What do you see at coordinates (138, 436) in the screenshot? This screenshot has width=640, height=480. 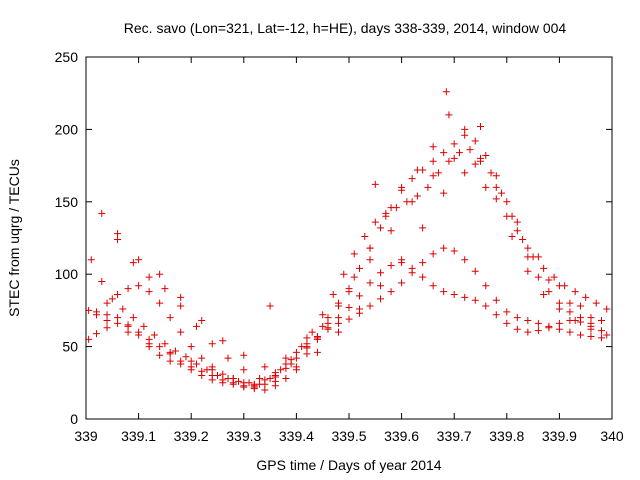 I see `x-tick-label: 339.1` at bounding box center [138, 436].